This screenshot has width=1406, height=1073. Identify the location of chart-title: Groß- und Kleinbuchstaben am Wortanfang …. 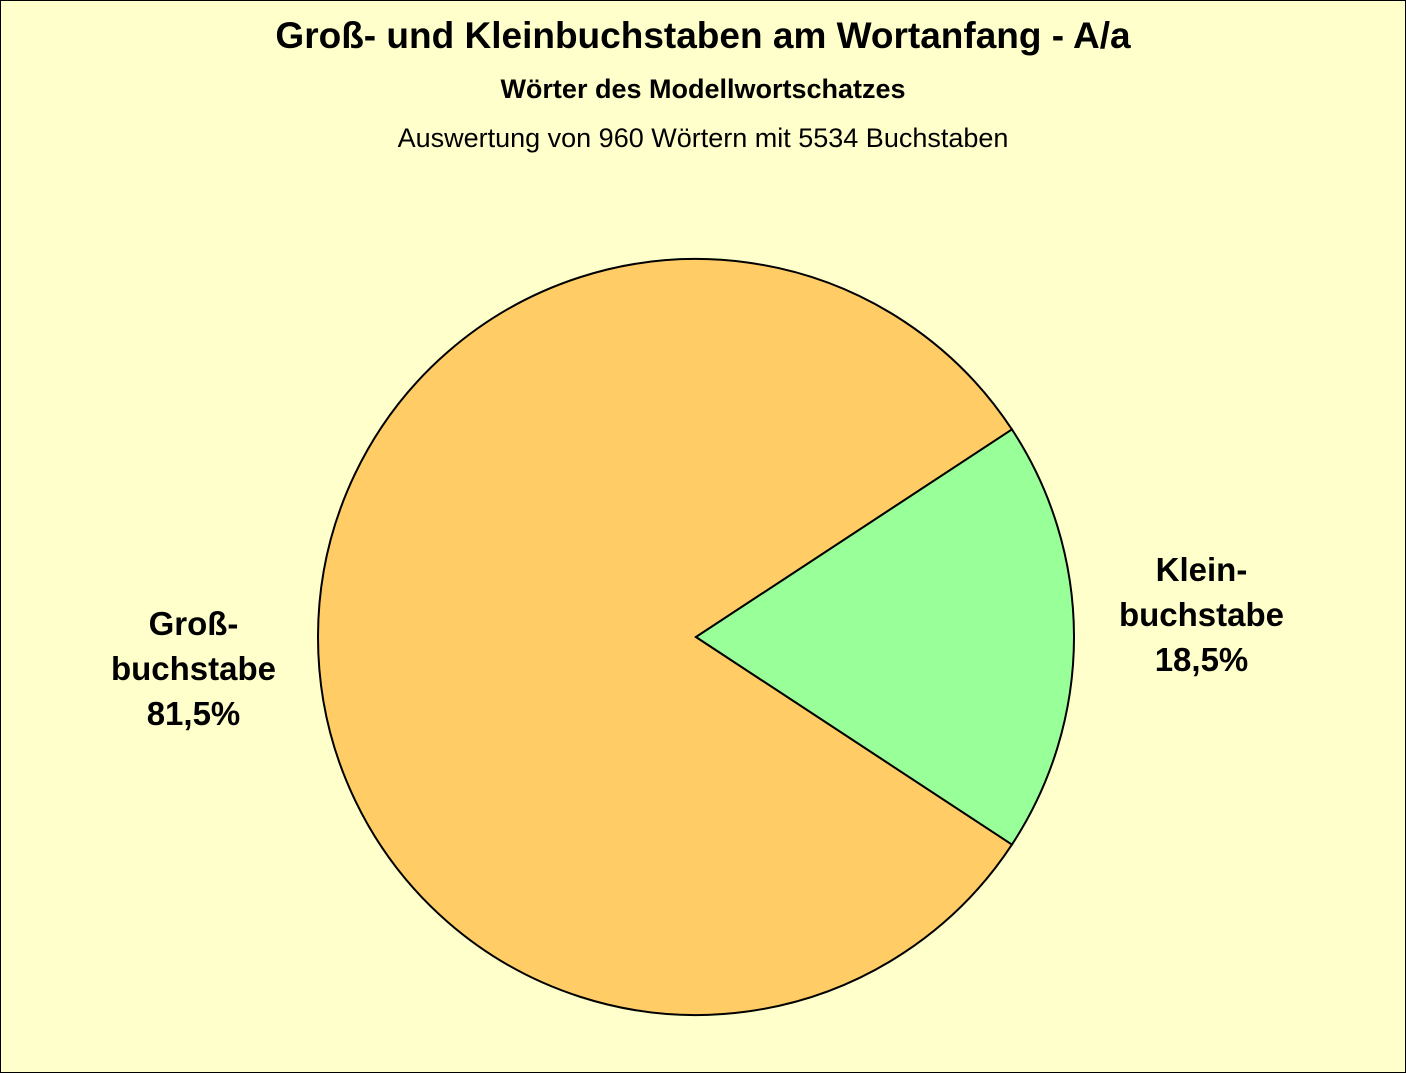
(703, 35).